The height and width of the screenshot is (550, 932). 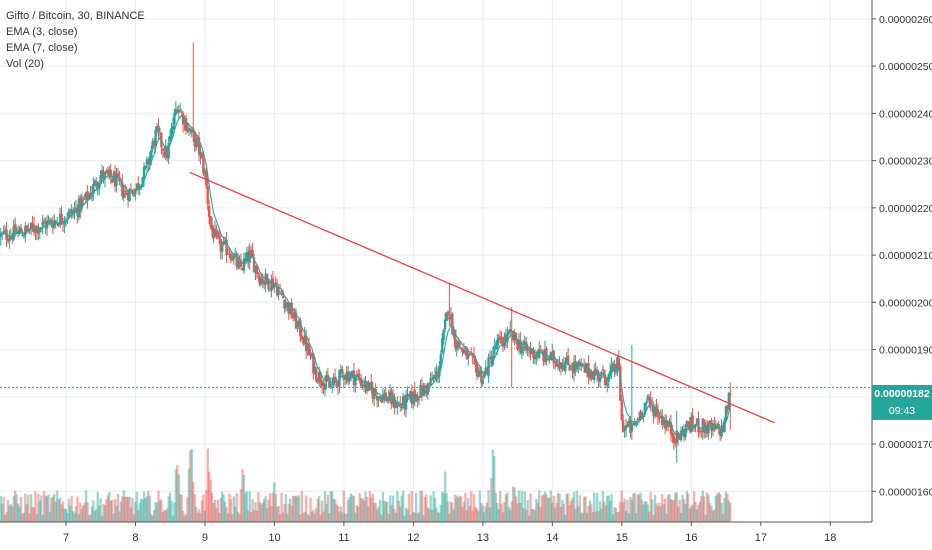 I want to click on legend-ema7: EMA (7, close), so click(x=42, y=48).